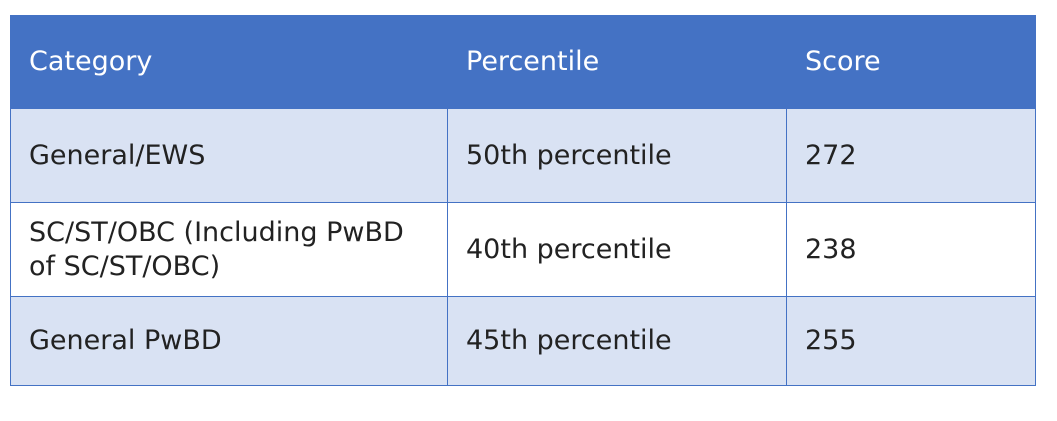 The height and width of the screenshot is (421, 1057). Describe the element at coordinates (229, 341) in the screenshot. I see `table-cell: General PwBD` at that location.